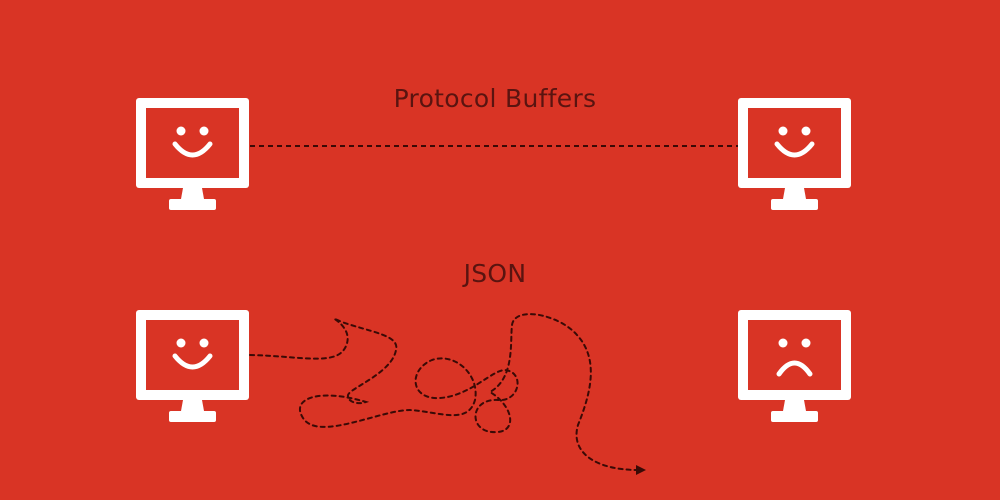  Describe the element at coordinates (495, 98) in the screenshot. I see `protocol-buffers-label: Protocol Buffers` at that location.